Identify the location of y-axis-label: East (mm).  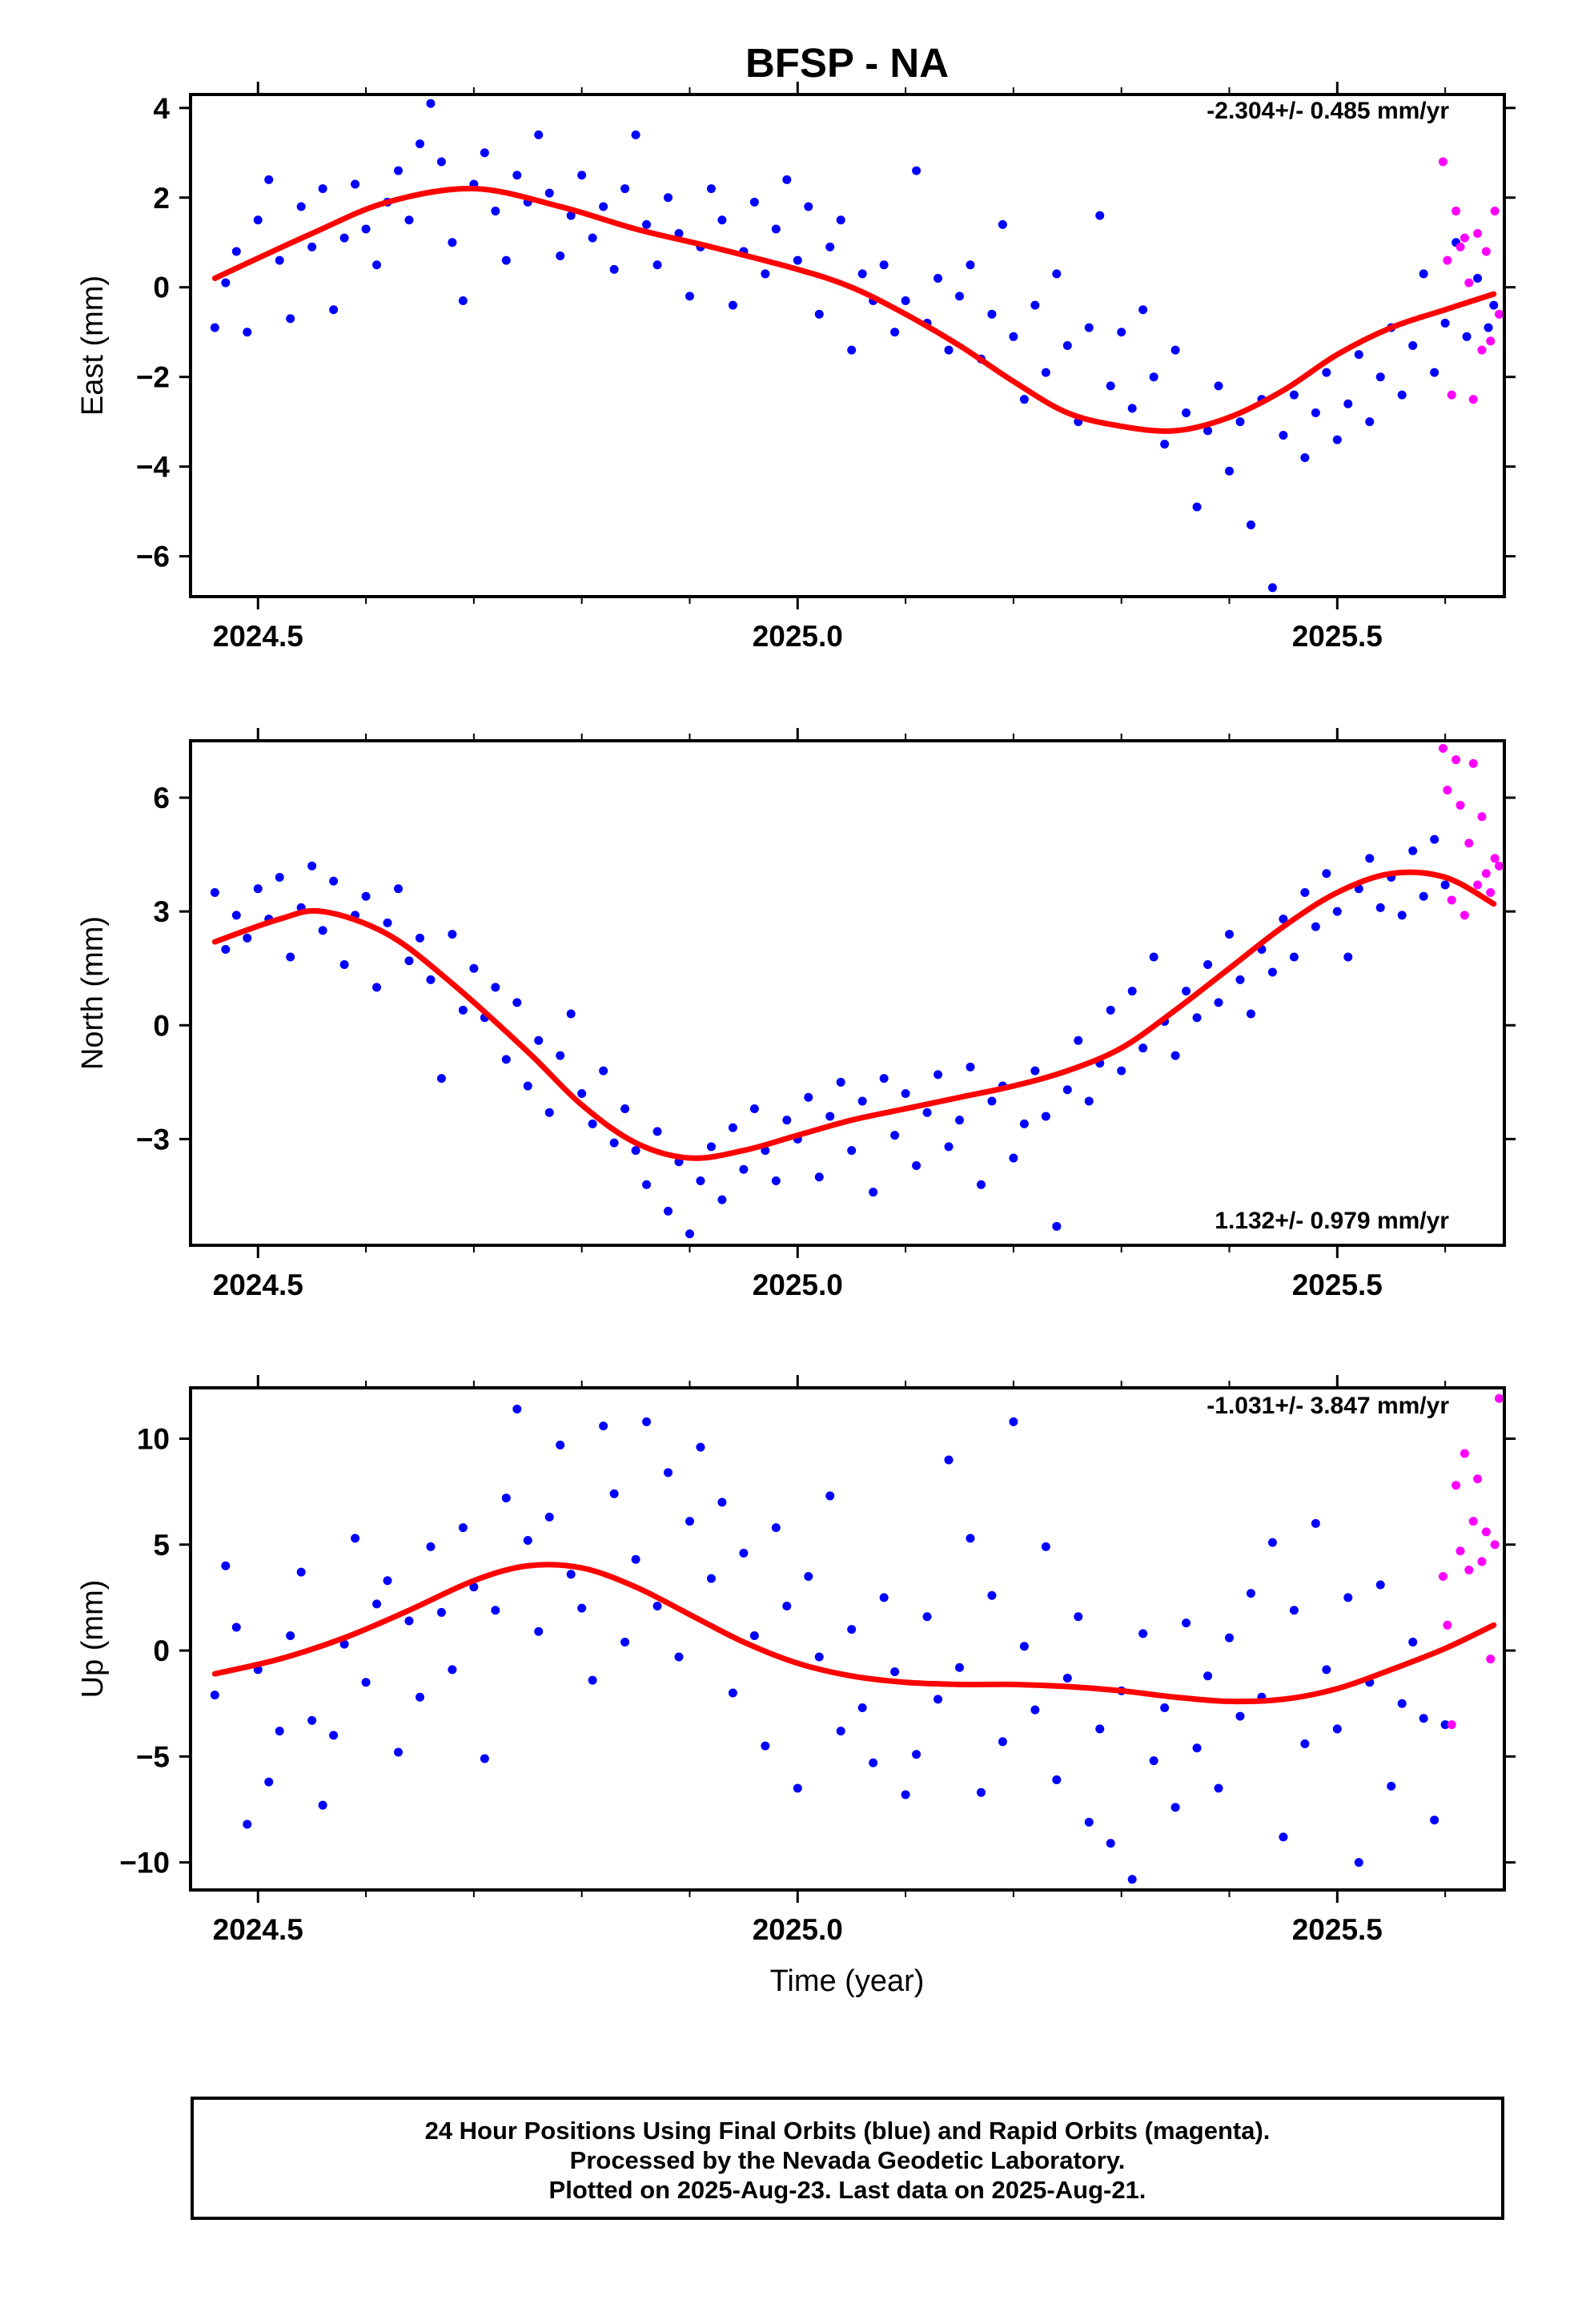
(93, 345).